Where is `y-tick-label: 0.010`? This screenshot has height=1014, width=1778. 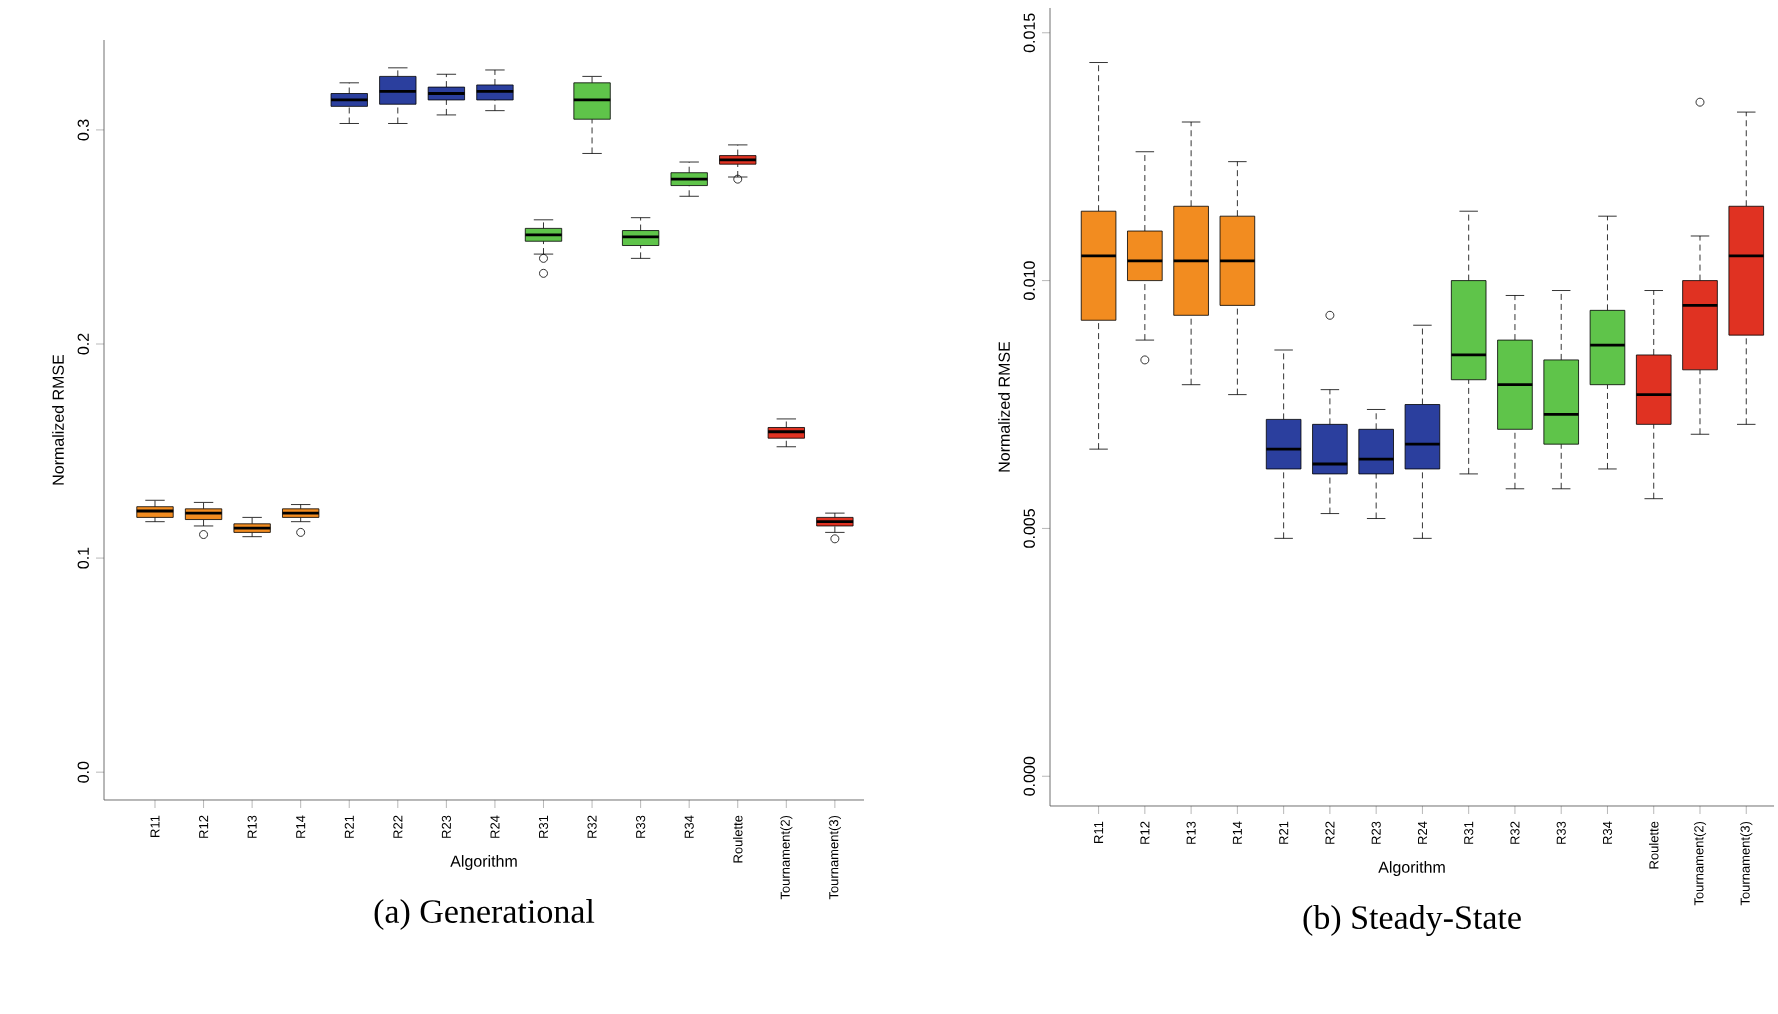
y-tick-label: 0.010 is located at coordinates (1029, 280).